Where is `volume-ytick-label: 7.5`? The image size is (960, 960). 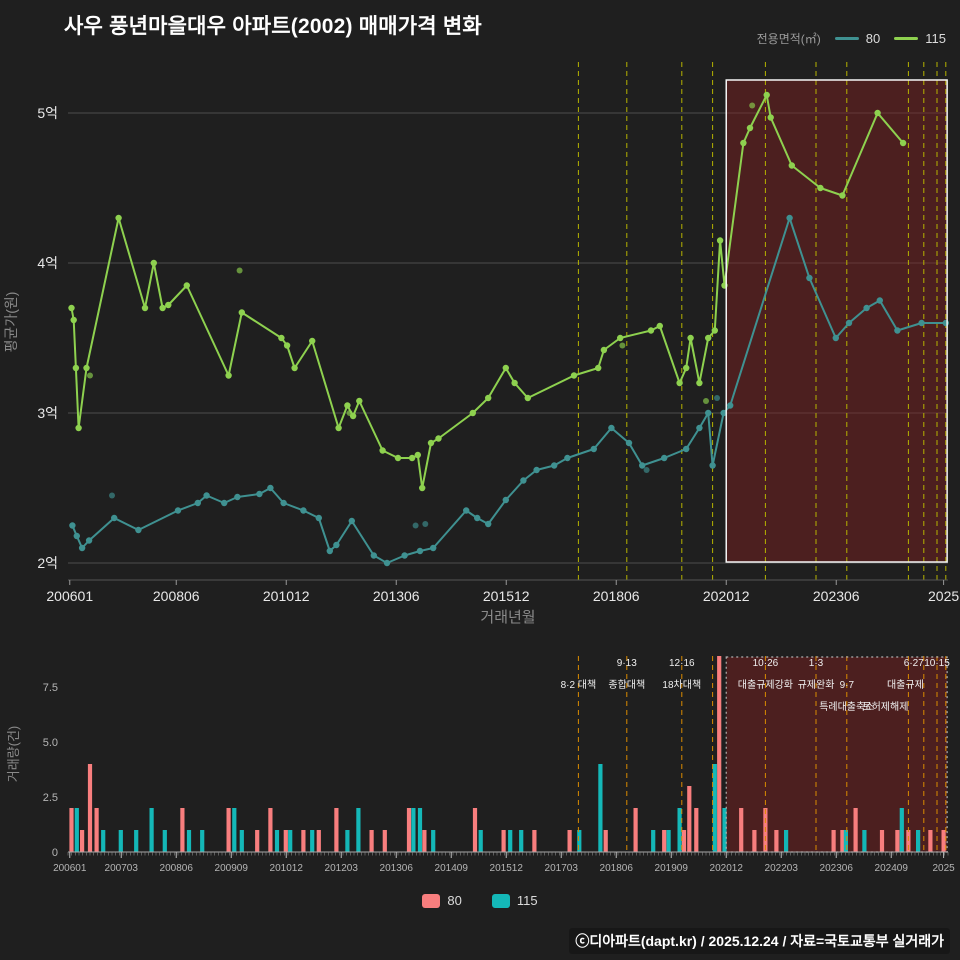 volume-ytick-label: 7.5 is located at coordinates (50, 688).